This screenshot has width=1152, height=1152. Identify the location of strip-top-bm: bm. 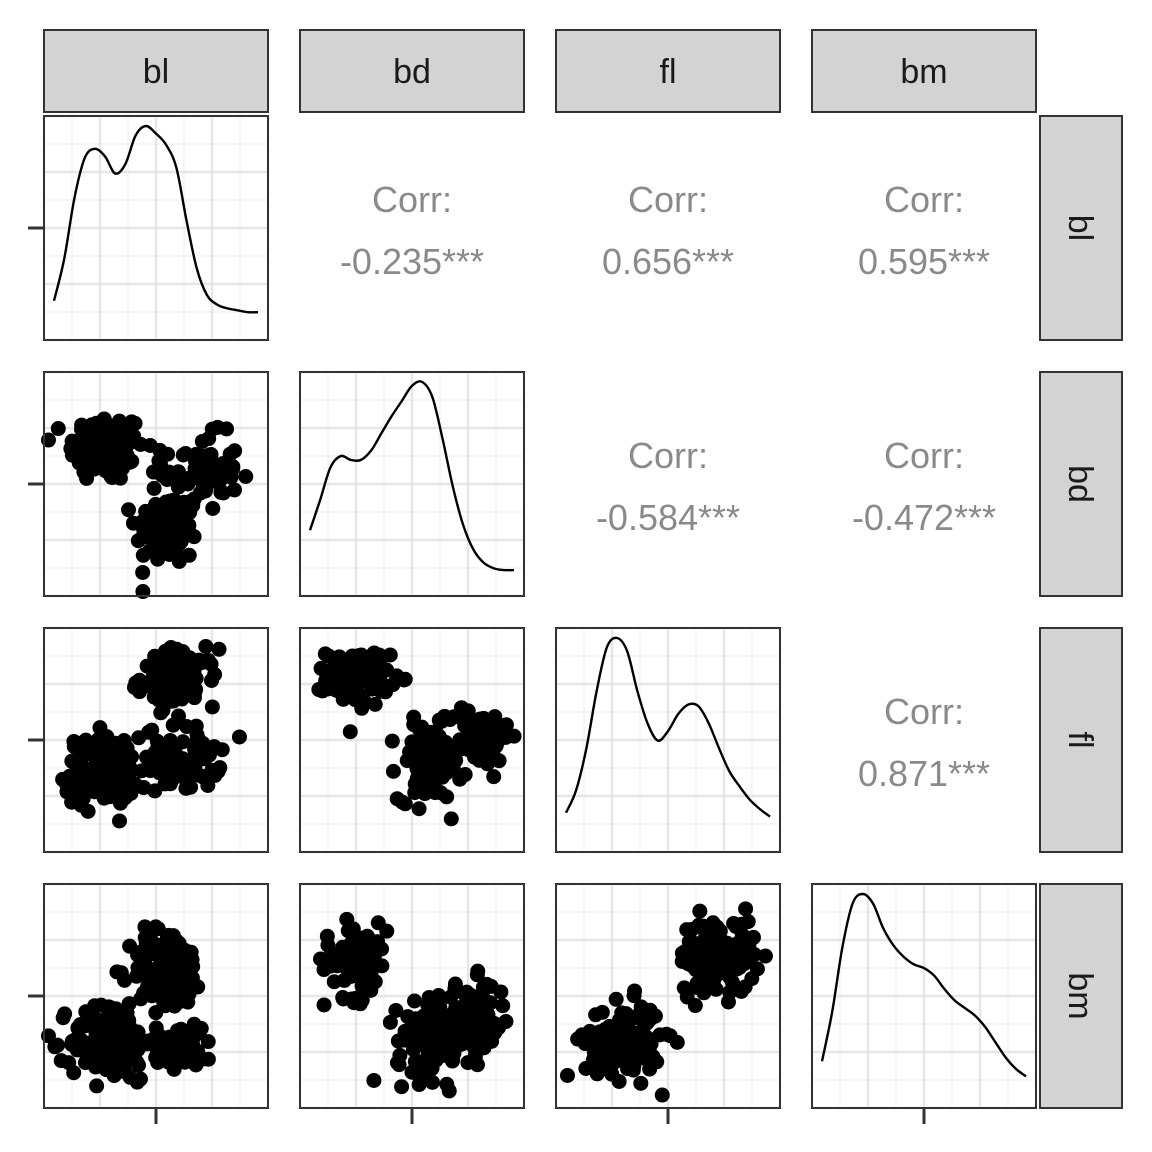
(924, 71).